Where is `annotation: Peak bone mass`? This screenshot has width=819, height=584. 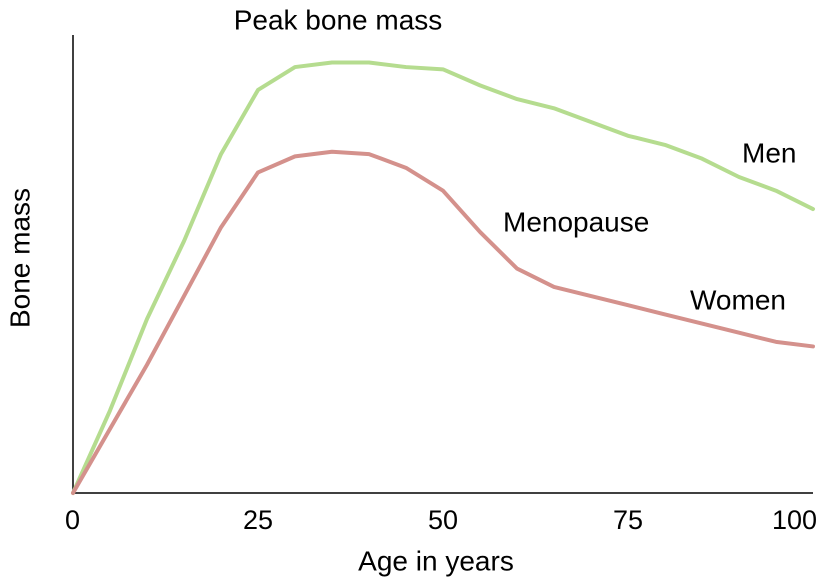
annotation: Peak bone mass is located at coordinates (338, 19).